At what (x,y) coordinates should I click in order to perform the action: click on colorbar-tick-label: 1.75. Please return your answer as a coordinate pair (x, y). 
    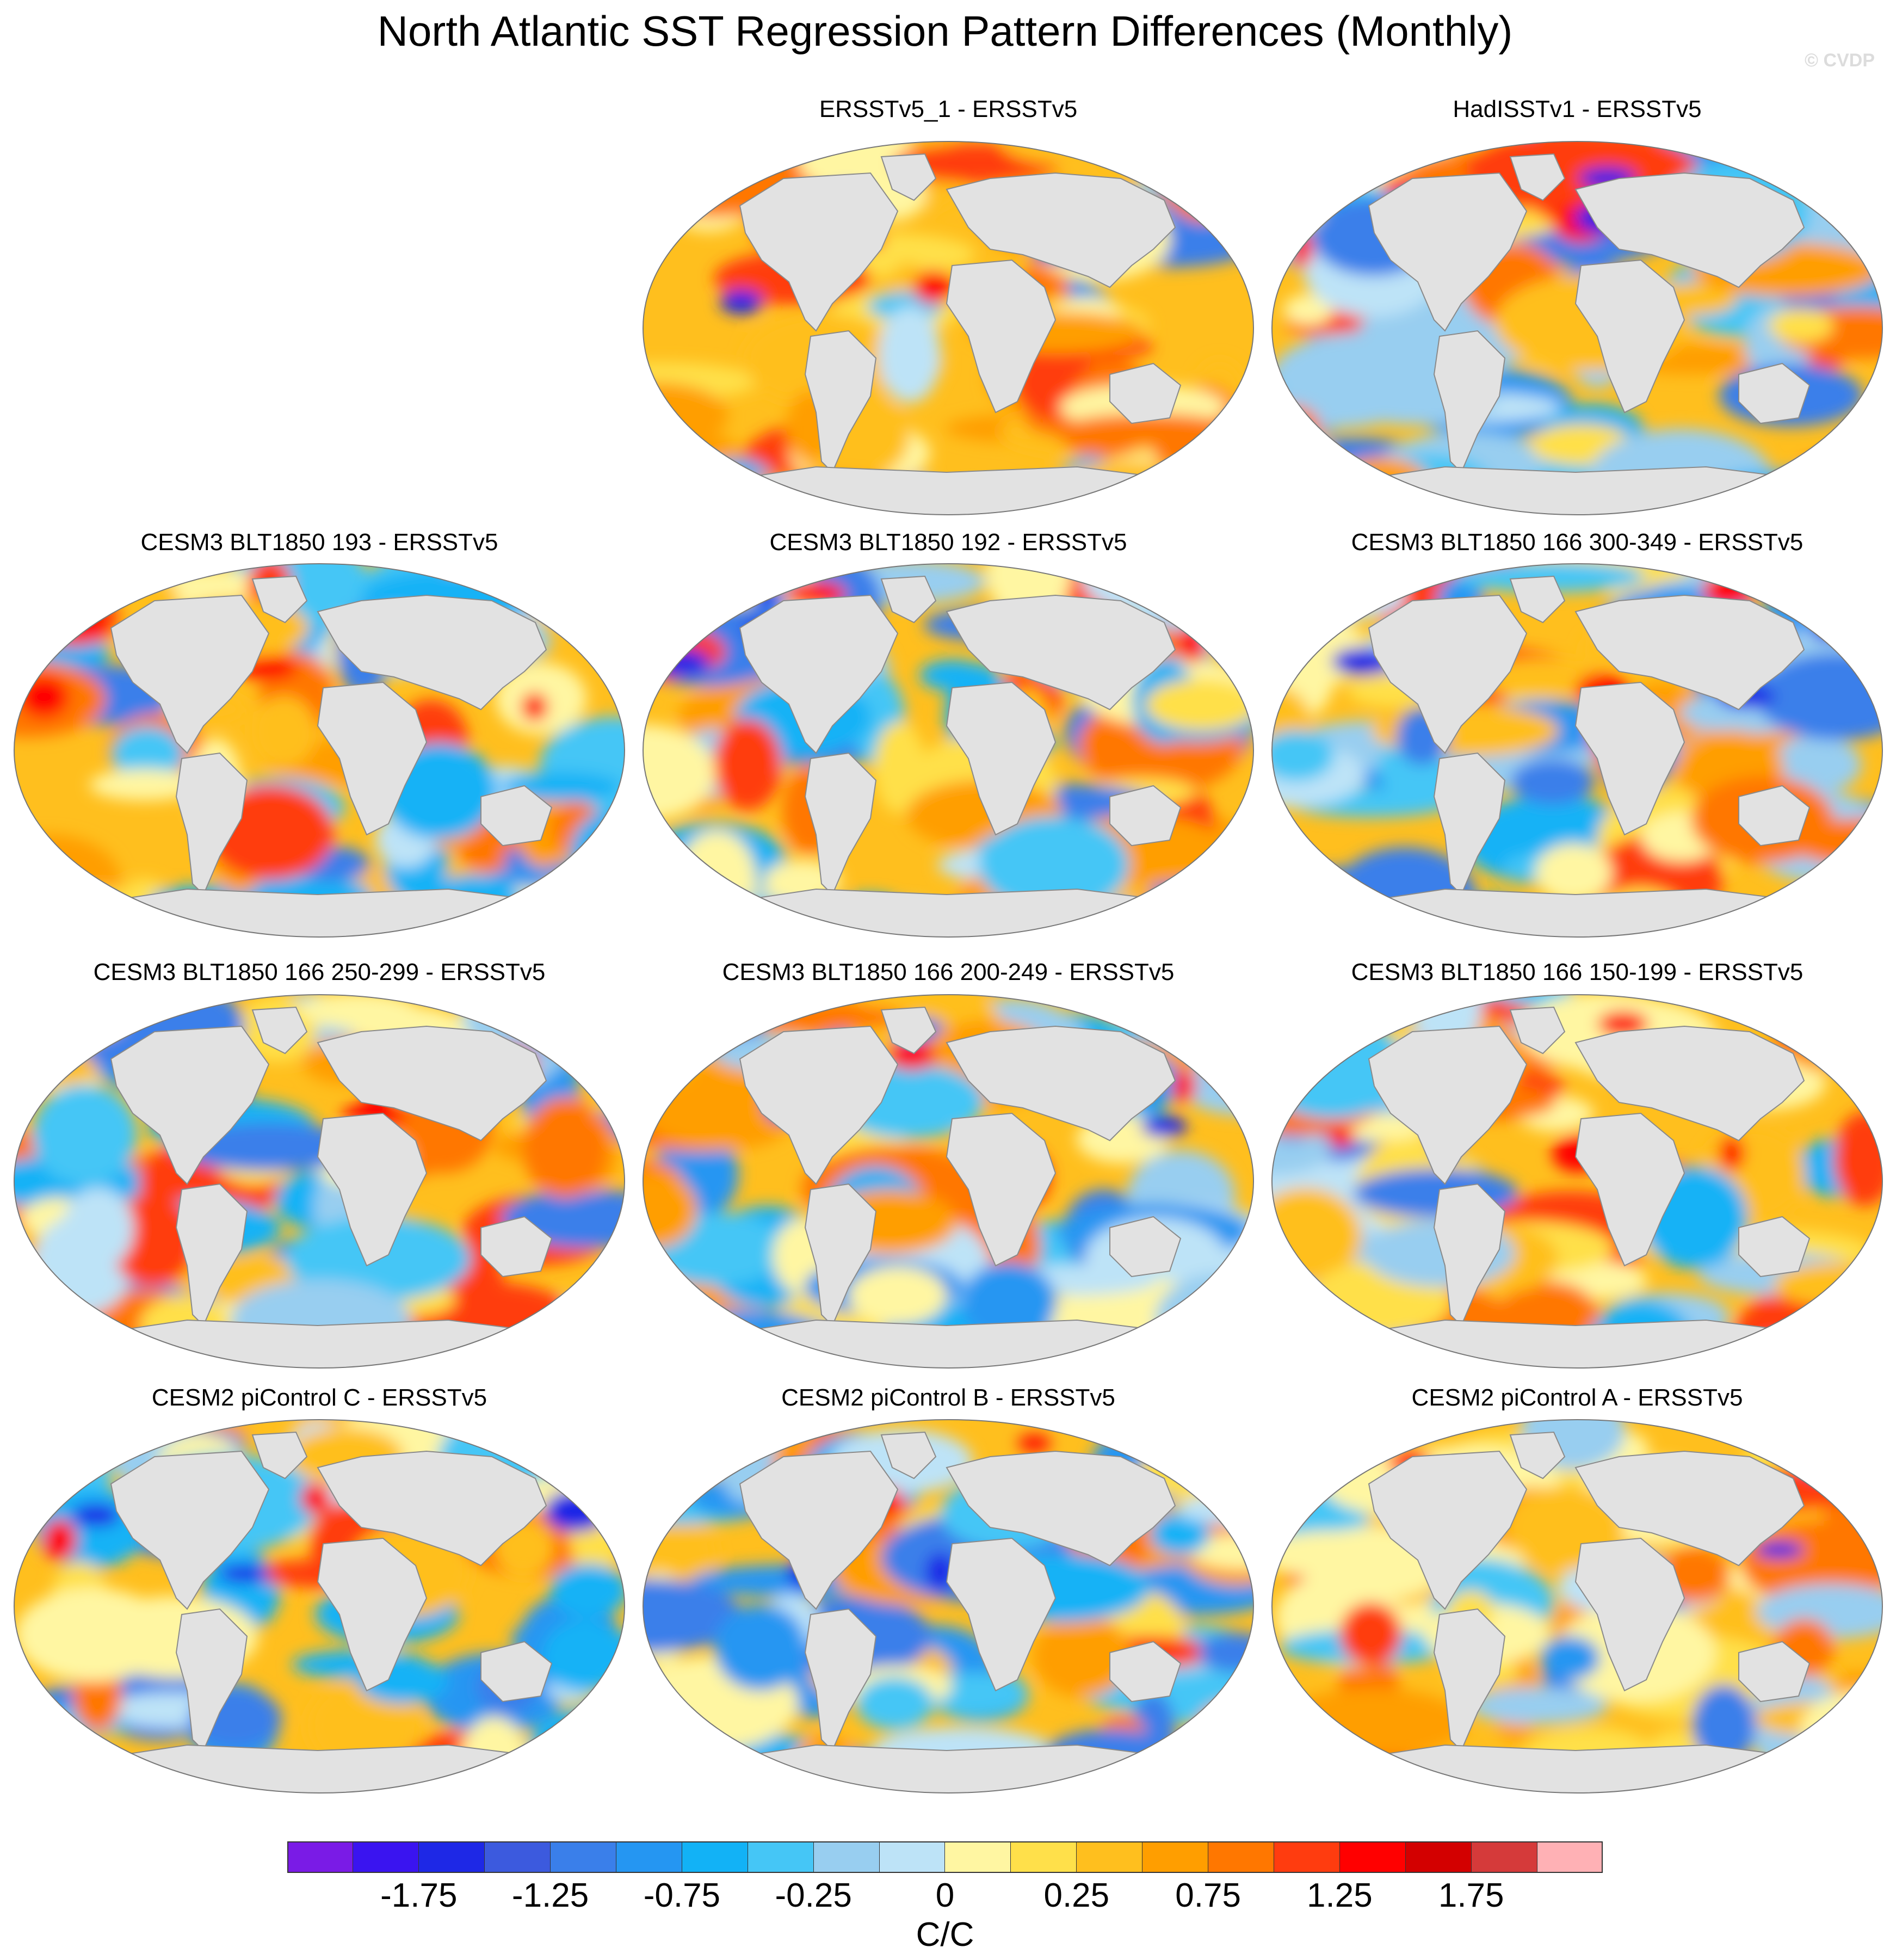
    Looking at the image, I should click on (1471, 1895).